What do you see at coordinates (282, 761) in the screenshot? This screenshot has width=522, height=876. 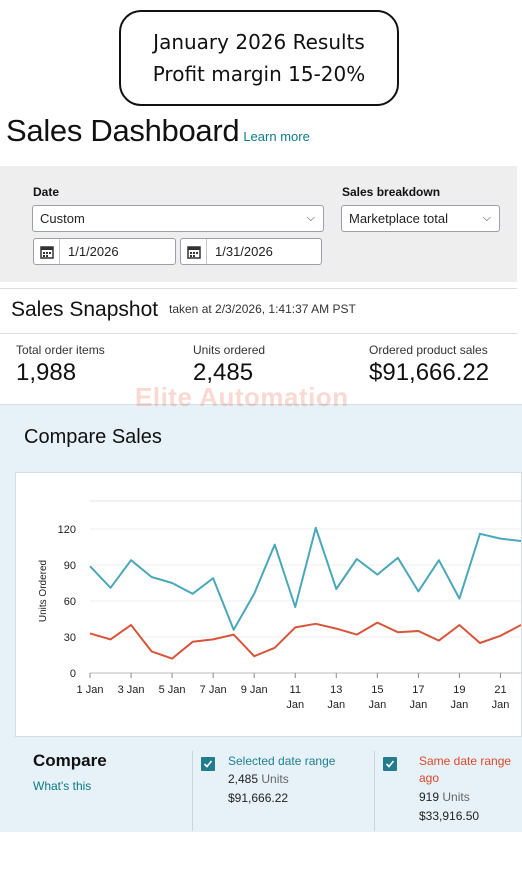 I see `selected-range-label: Selected date range` at bounding box center [282, 761].